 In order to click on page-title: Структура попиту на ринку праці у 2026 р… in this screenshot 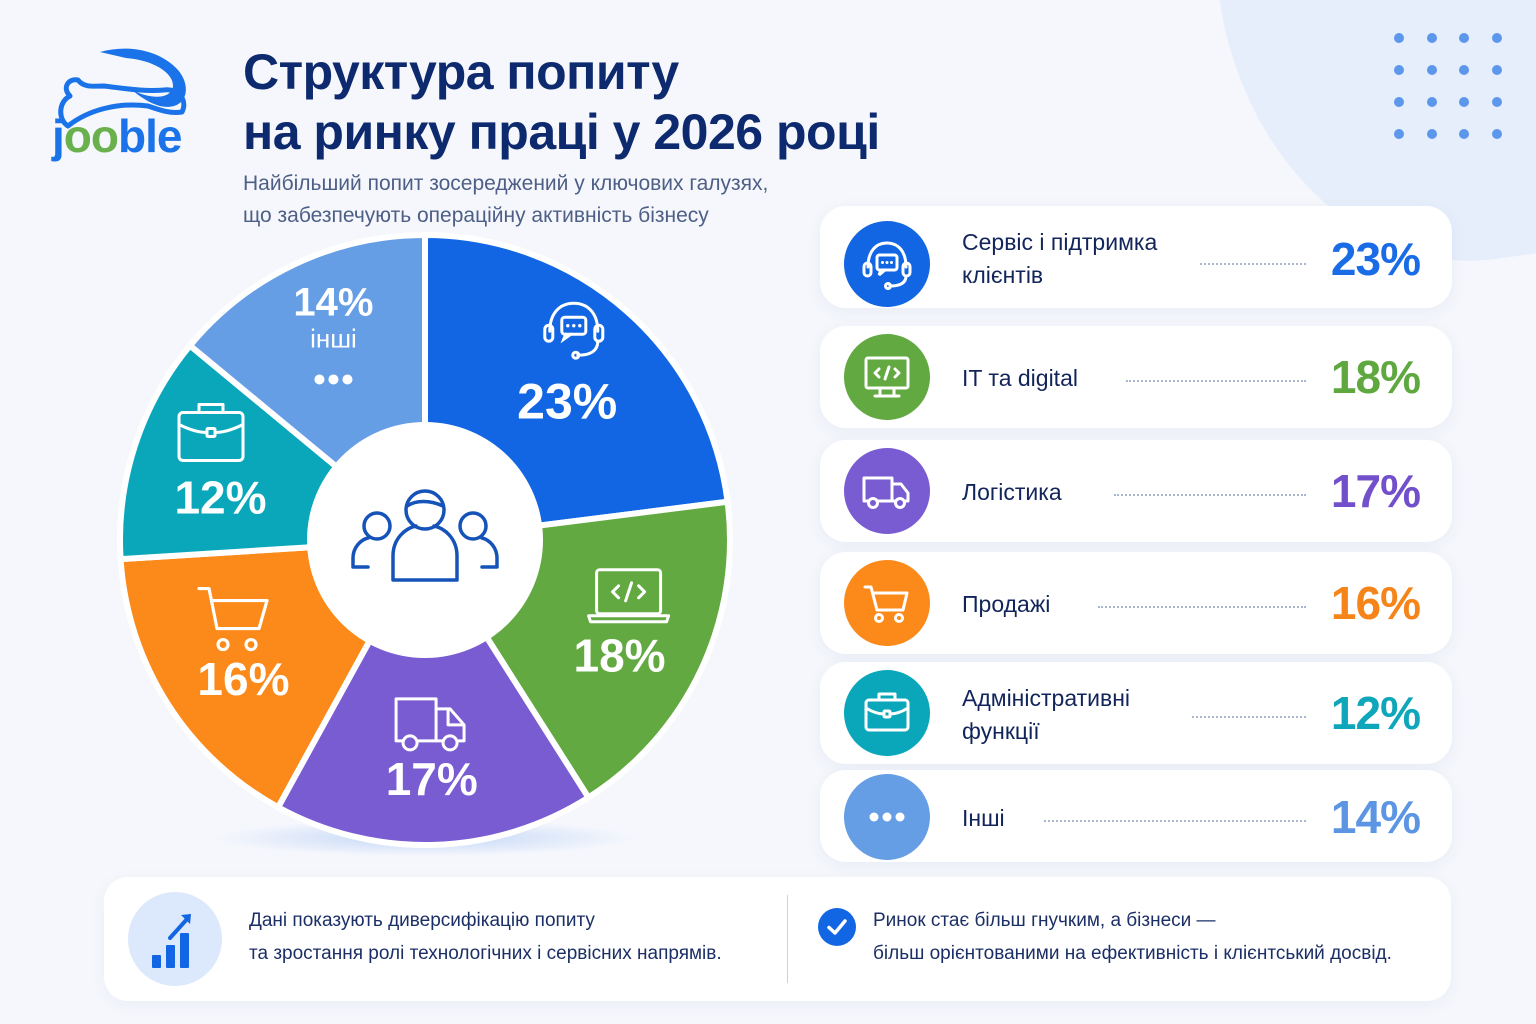, I will do `click(561, 102)`.